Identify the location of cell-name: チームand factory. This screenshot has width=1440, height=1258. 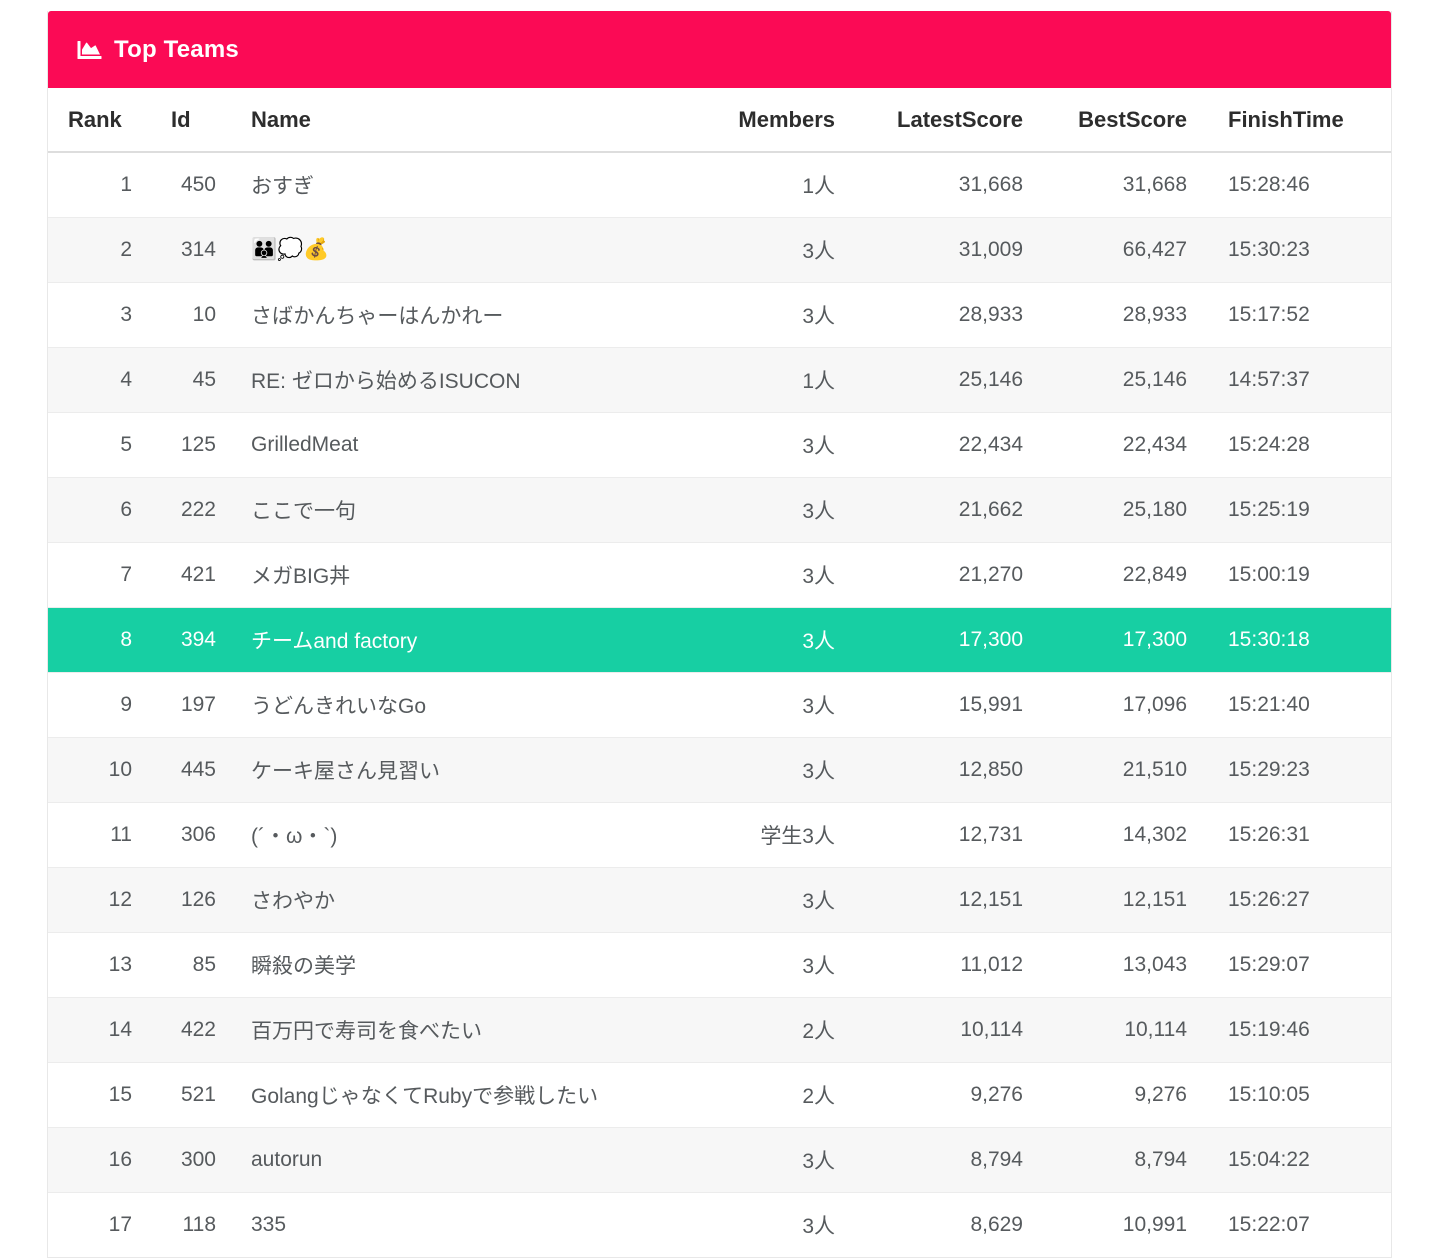
(334, 641).